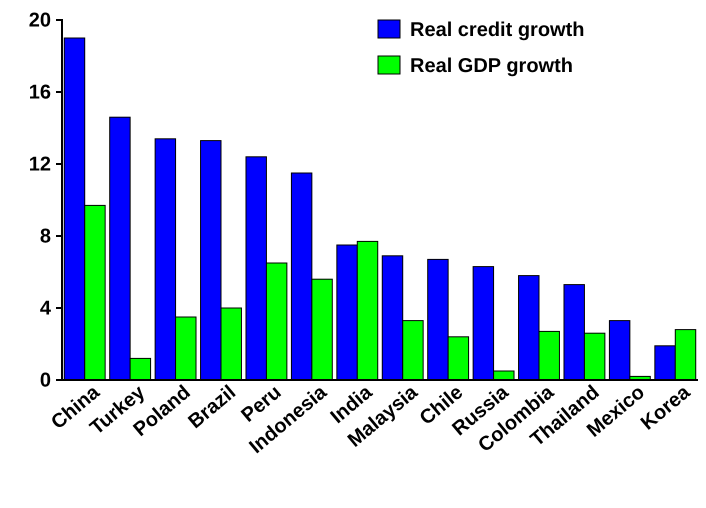  What do you see at coordinates (39, 92) in the screenshot?
I see `y-tick-label: 16` at bounding box center [39, 92].